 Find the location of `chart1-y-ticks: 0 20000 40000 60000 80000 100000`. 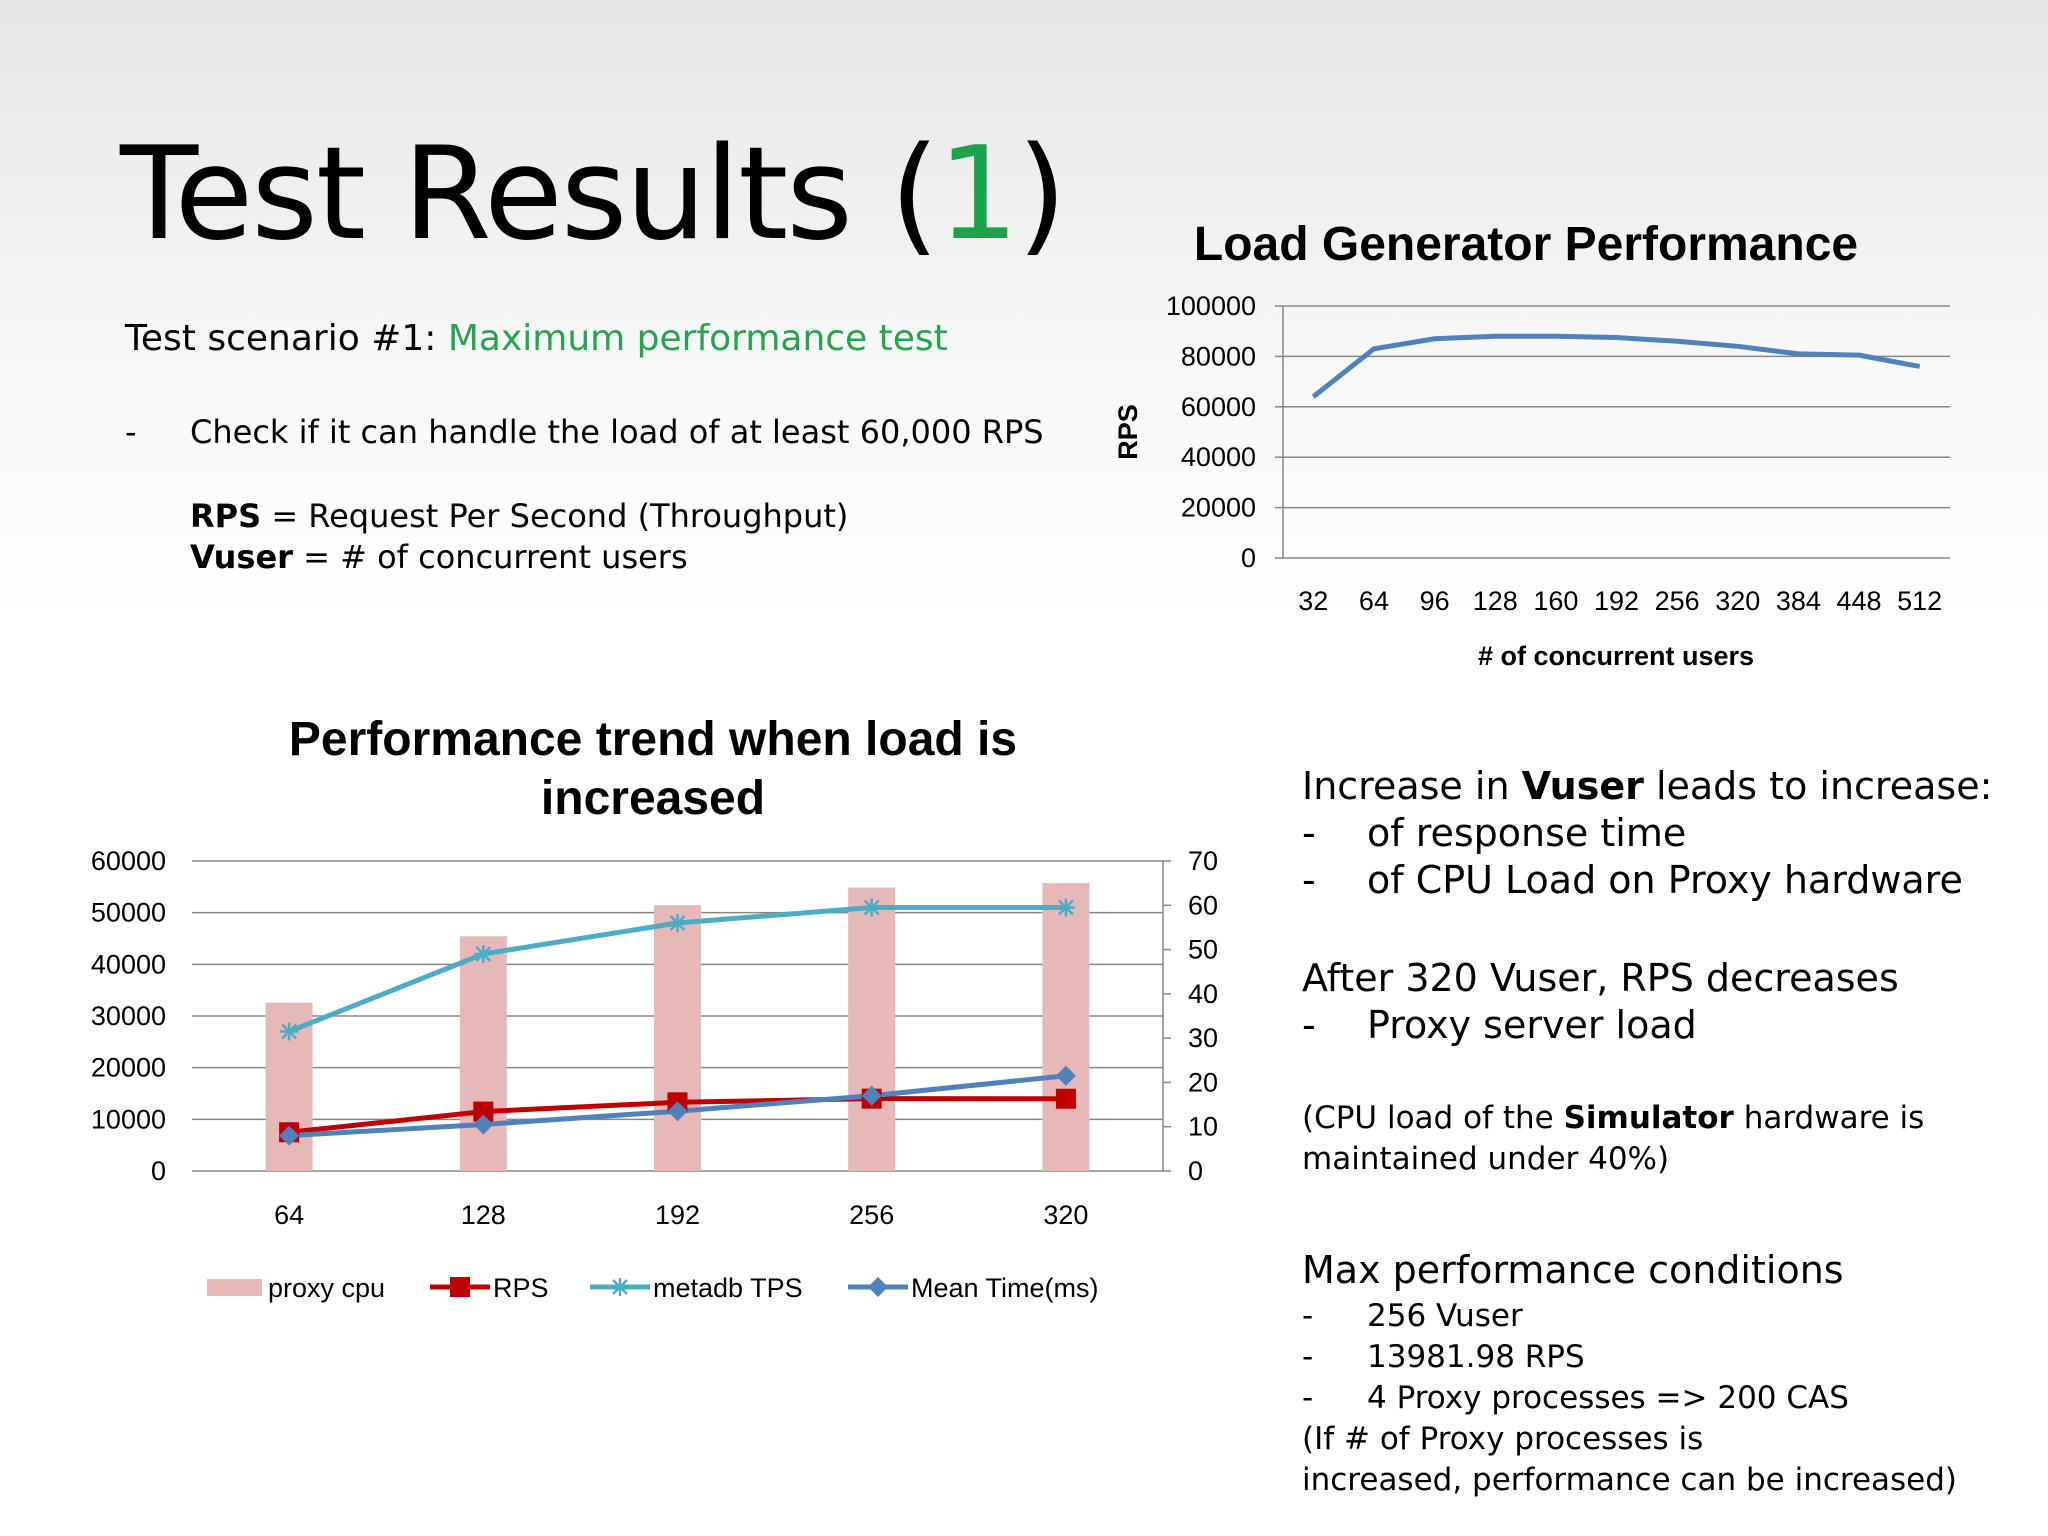

chart1-y-ticks: 0 20000 40000 60000 80000 100000 is located at coordinates (1211, 432).